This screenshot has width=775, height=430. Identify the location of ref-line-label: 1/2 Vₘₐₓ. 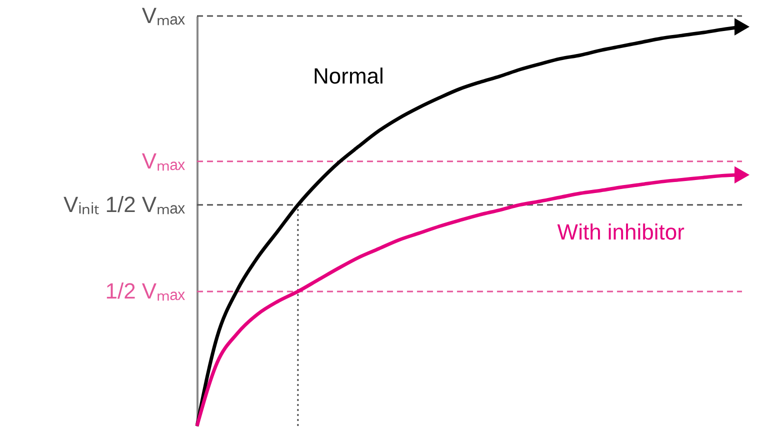
(145, 291).